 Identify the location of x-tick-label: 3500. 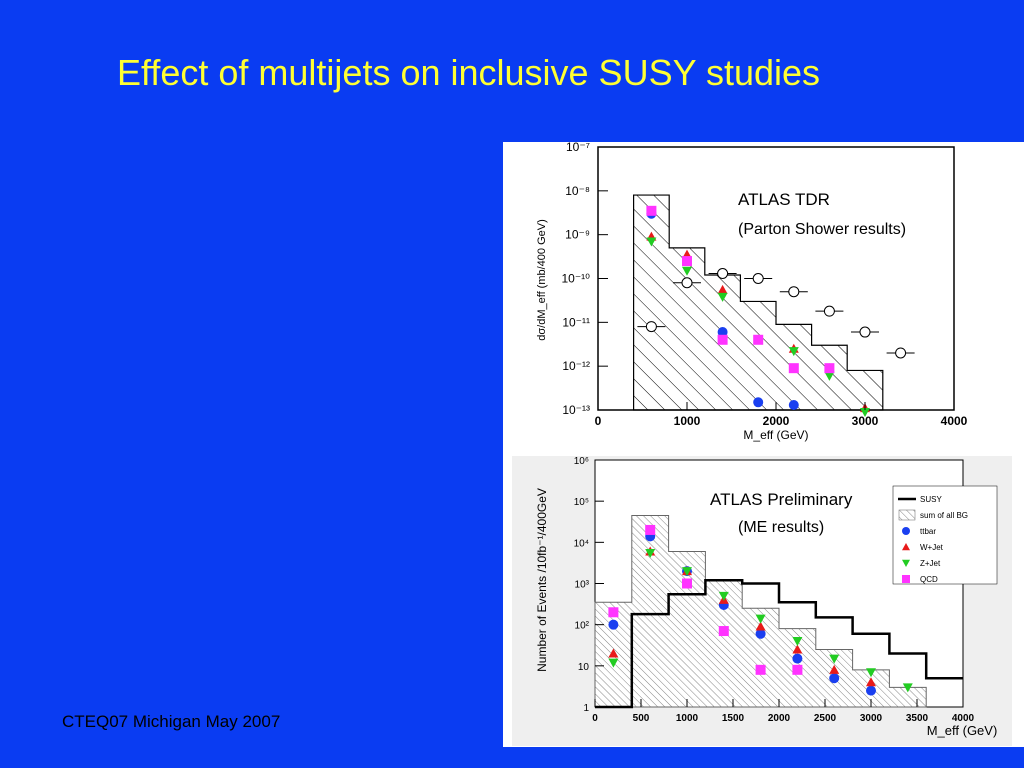
(917, 718).